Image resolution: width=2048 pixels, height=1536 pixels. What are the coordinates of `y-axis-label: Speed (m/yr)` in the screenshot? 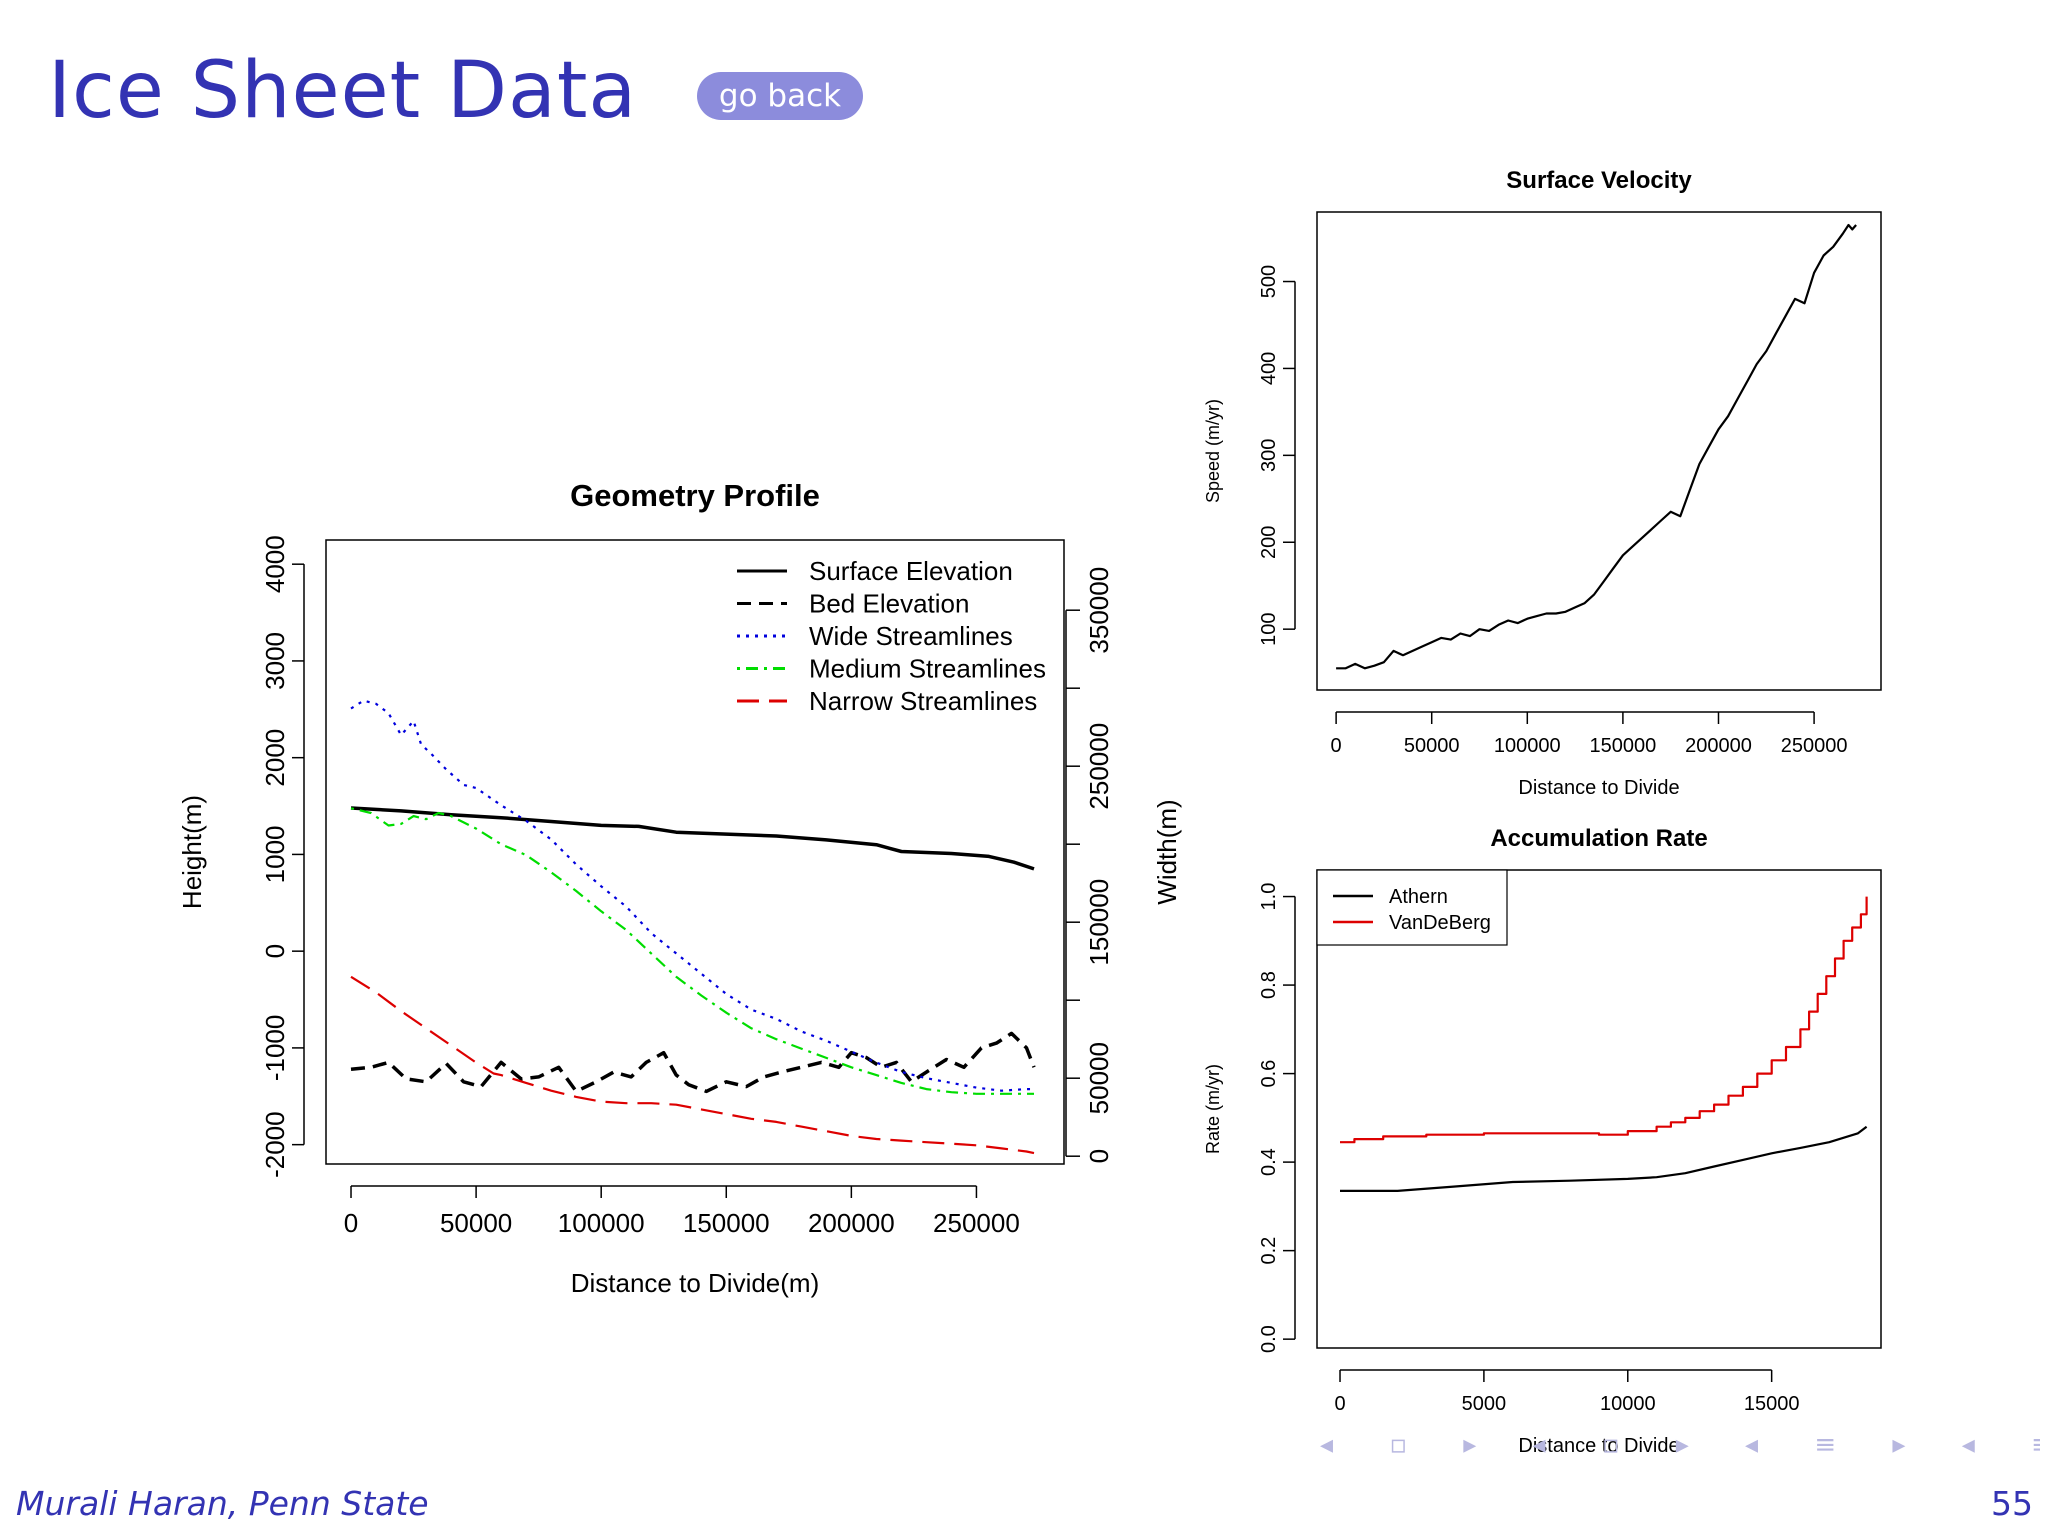 It's located at (1213, 451).